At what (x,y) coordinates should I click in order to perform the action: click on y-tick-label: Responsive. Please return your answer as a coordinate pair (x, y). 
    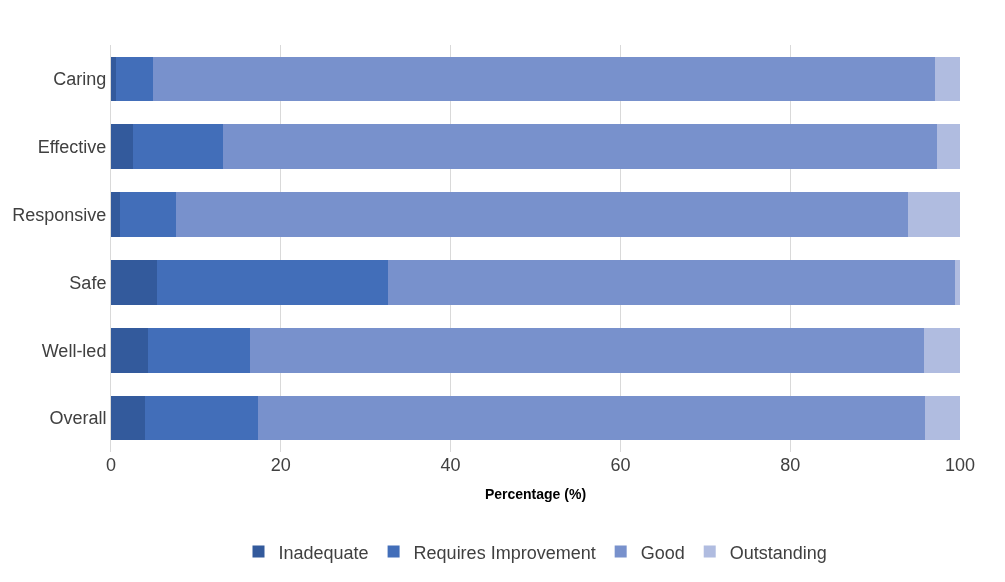
    Looking at the image, I should click on (59, 214).